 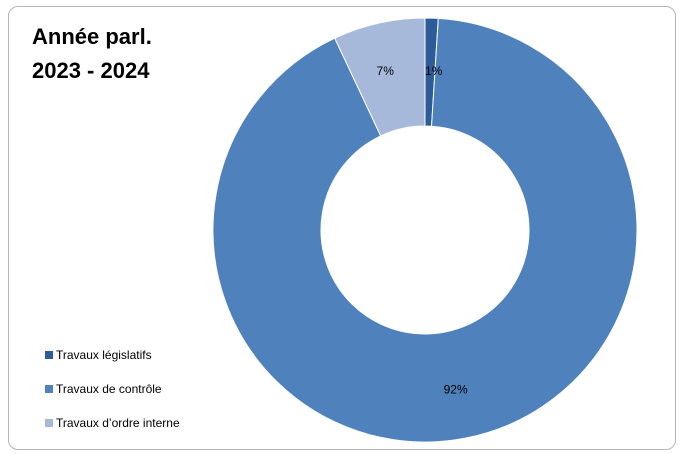 I want to click on legend-label-controle: Travaux de contrôle, so click(x=109, y=389).